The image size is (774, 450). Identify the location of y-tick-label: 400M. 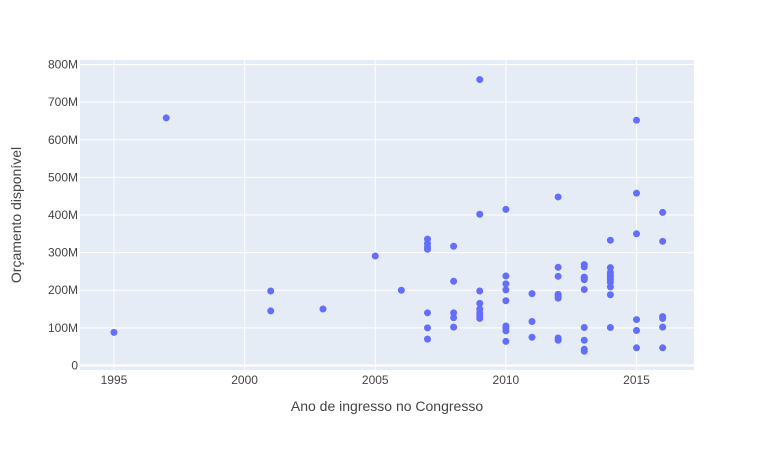
(63, 215).